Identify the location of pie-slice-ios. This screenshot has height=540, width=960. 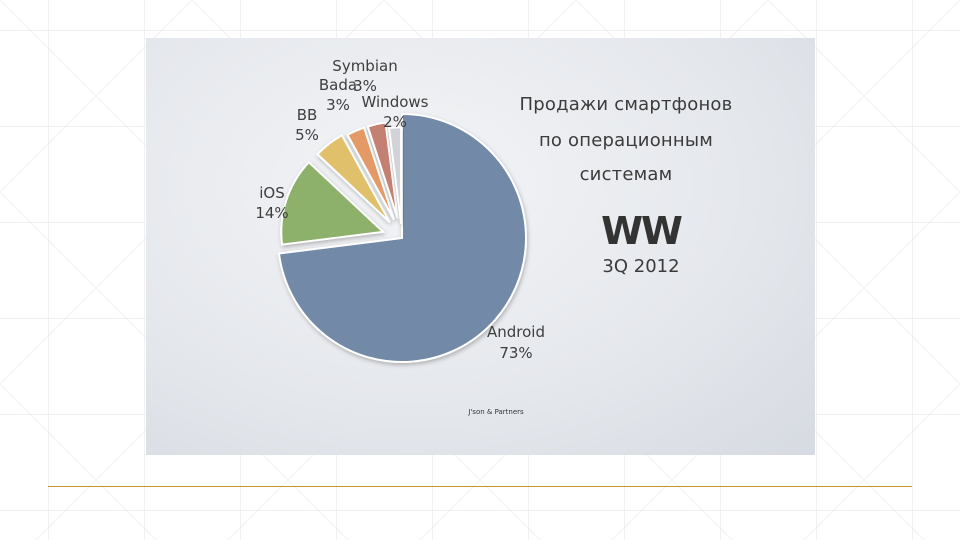
(333, 203).